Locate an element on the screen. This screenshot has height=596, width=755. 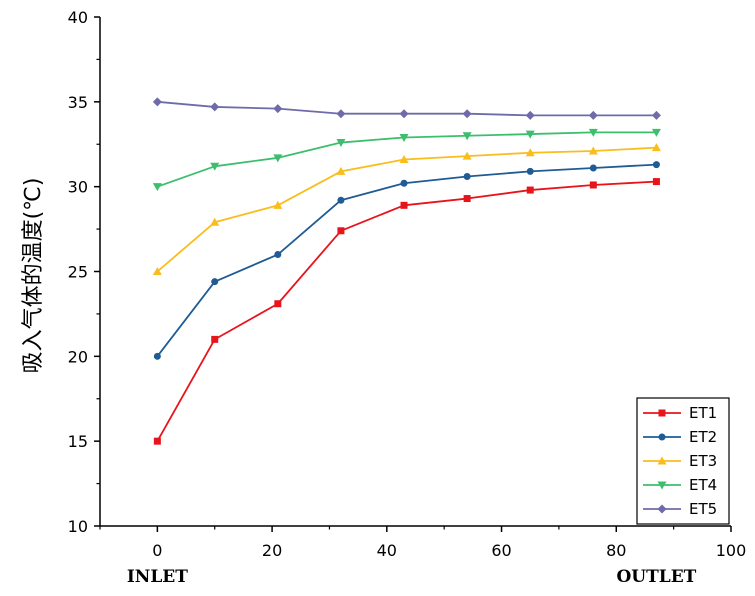
x-tick-label: 100 is located at coordinates (731, 550).